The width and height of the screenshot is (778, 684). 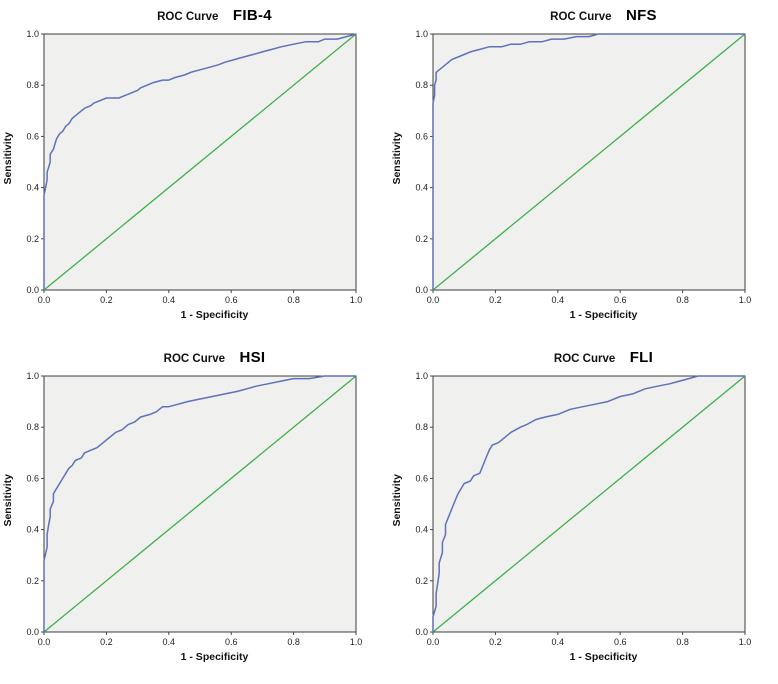 I want to click on chart-title-row: ROC Curve HSI, so click(x=194, y=358).